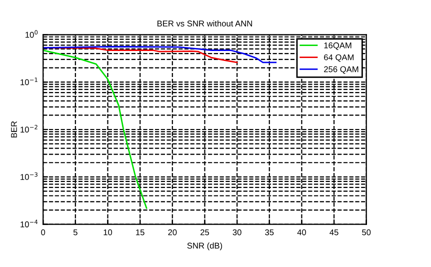 This screenshot has height=267, width=431. Describe the element at coordinates (301, 232) in the screenshot. I see `x-tick-label: 40` at that location.